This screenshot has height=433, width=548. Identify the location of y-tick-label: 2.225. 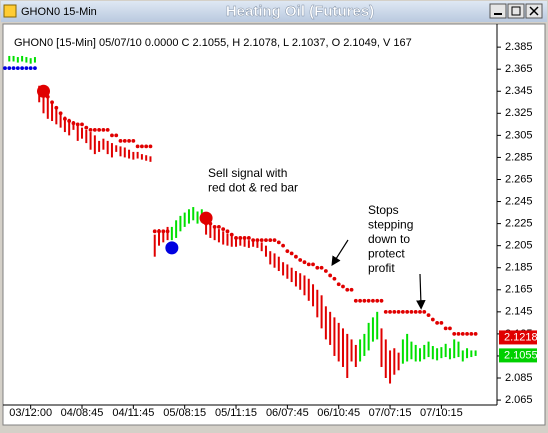
(519, 224).